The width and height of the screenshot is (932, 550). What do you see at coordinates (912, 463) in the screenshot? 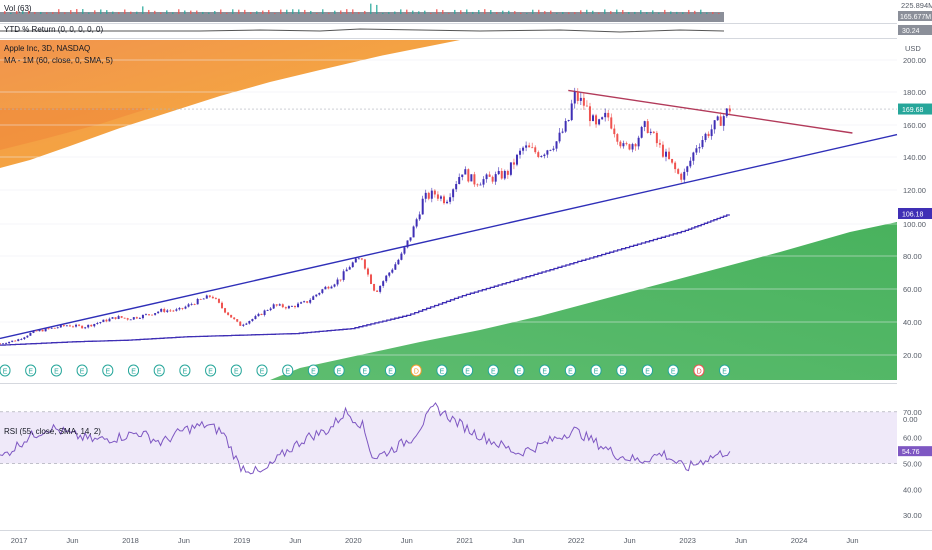
I see `rsi-tick-label: 50.00` at bounding box center [912, 463].